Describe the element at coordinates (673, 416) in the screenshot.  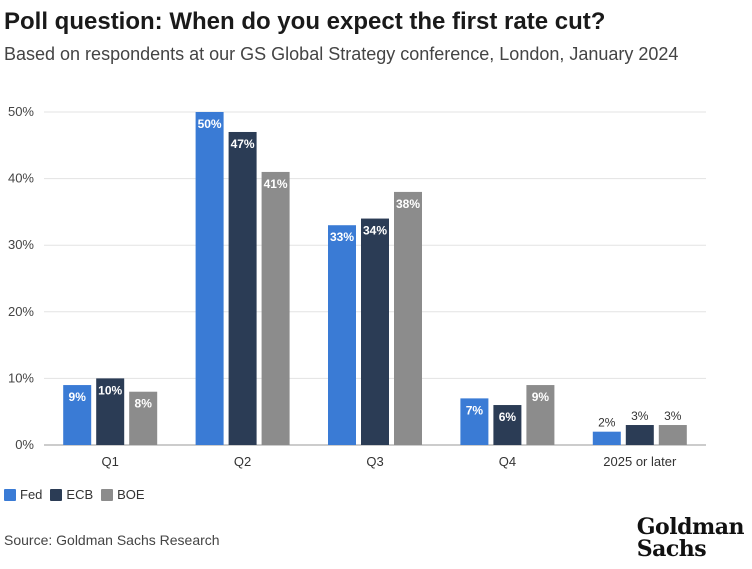
I see `bar-label-boe: 3%` at that location.